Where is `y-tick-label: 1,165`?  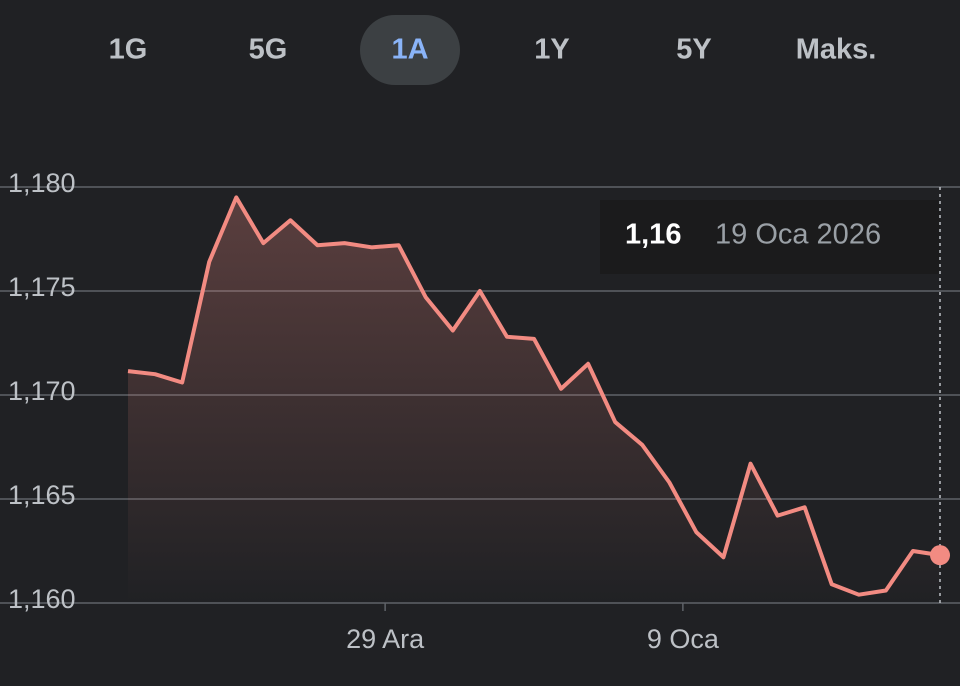 y-tick-label: 1,165 is located at coordinates (42, 495).